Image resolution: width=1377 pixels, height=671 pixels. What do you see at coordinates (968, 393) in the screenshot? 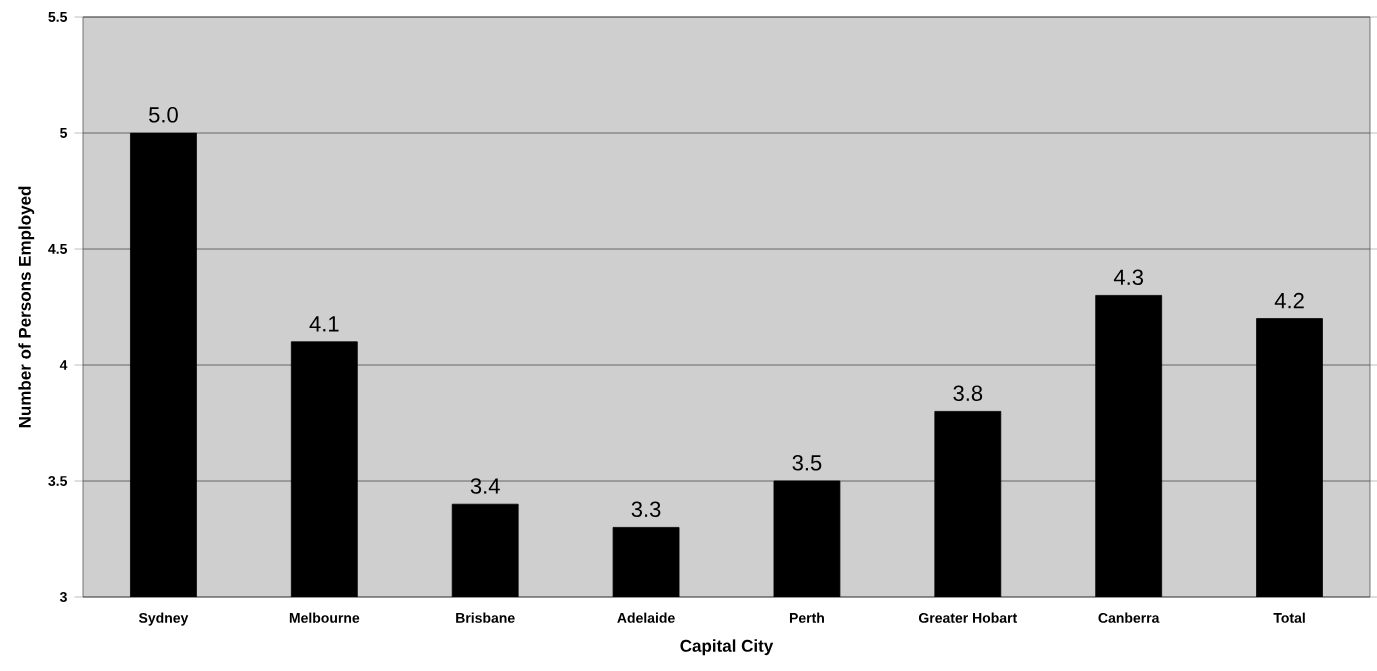
I see `data-label: 3.8` at bounding box center [968, 393].